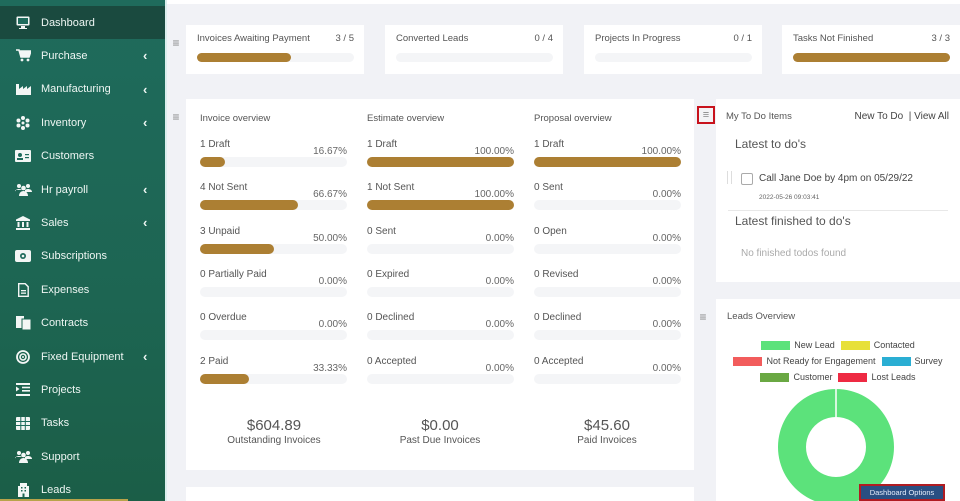  I want to click on overview-row: 3 Unpaid 50.00%, so click(273, 244).